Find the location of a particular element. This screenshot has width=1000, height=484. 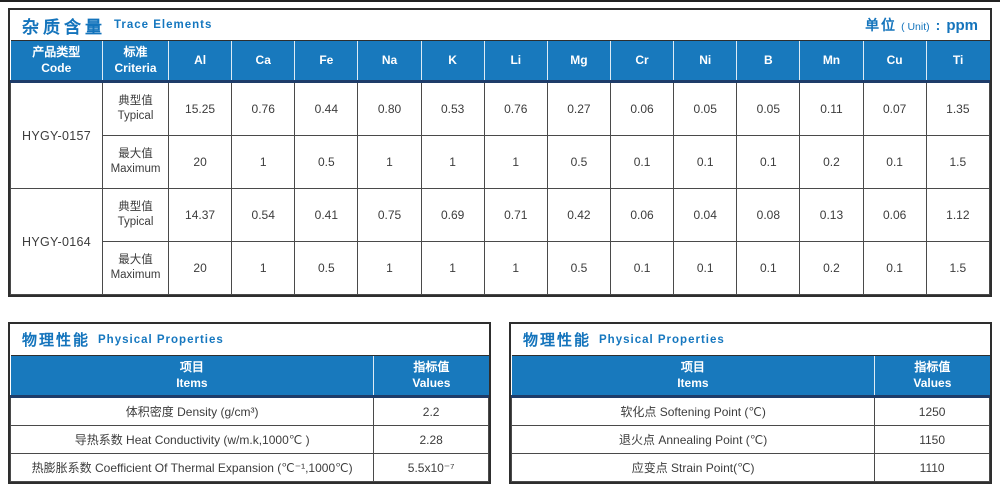

value-cell: 0.44 is located at coordinates (326, 109).